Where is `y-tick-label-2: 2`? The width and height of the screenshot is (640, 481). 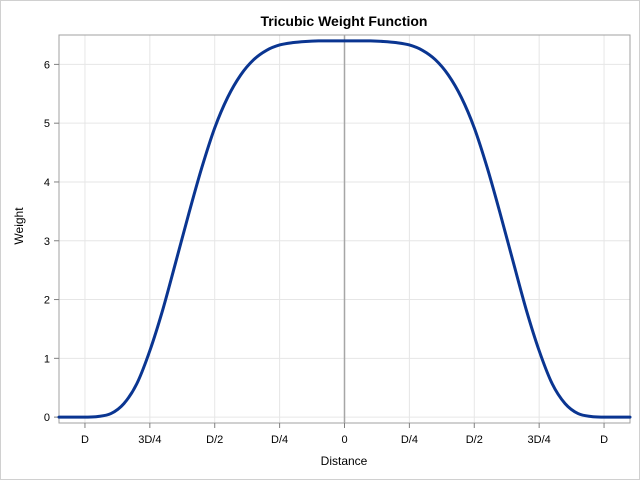
y-tick-label-2: 2 is located at coordinates (47, 301).